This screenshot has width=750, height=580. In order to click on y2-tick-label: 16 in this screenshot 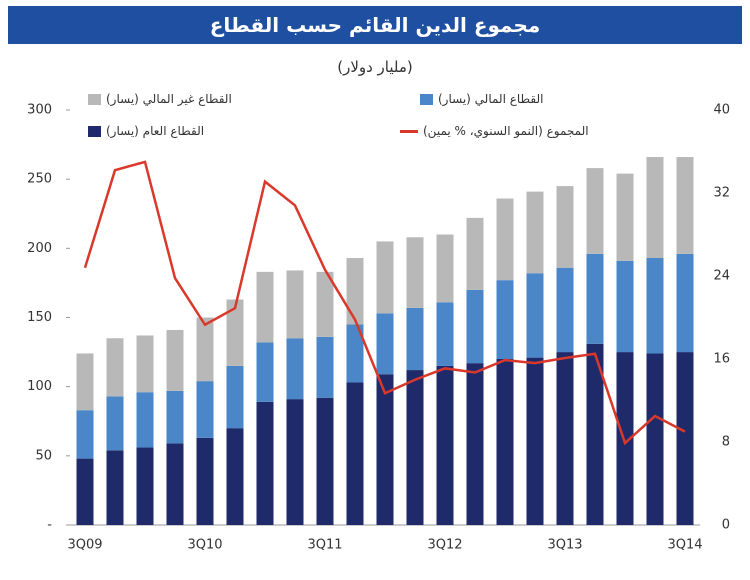, I will do `click(721, 359)`.